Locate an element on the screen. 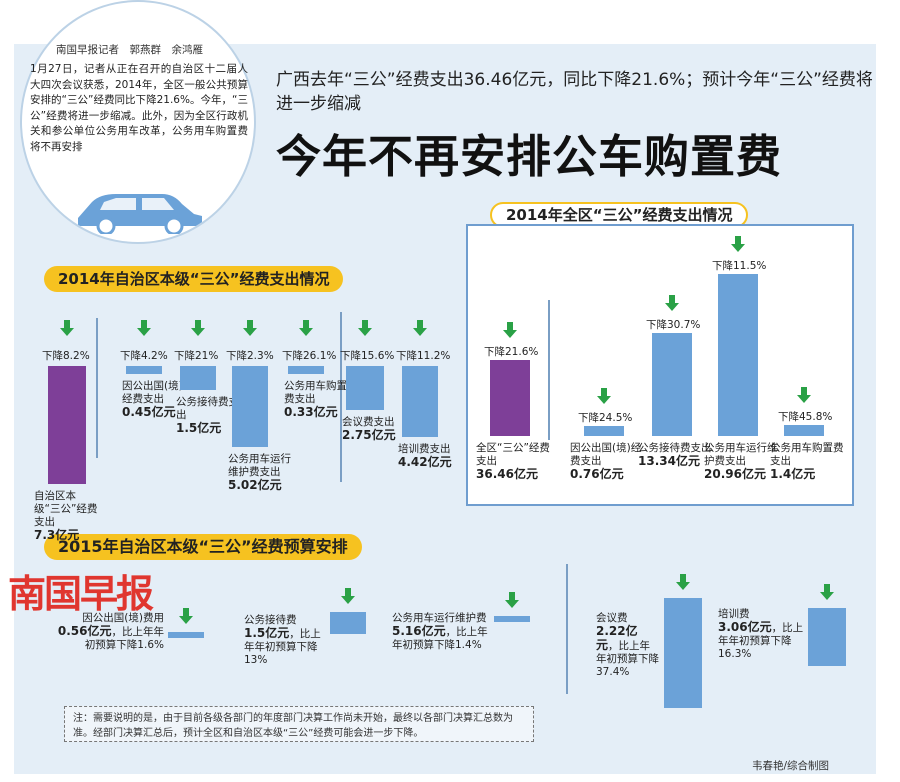 The height and width of the screenshot is (782, 900). car-icon is located at coordinates (140, 214).